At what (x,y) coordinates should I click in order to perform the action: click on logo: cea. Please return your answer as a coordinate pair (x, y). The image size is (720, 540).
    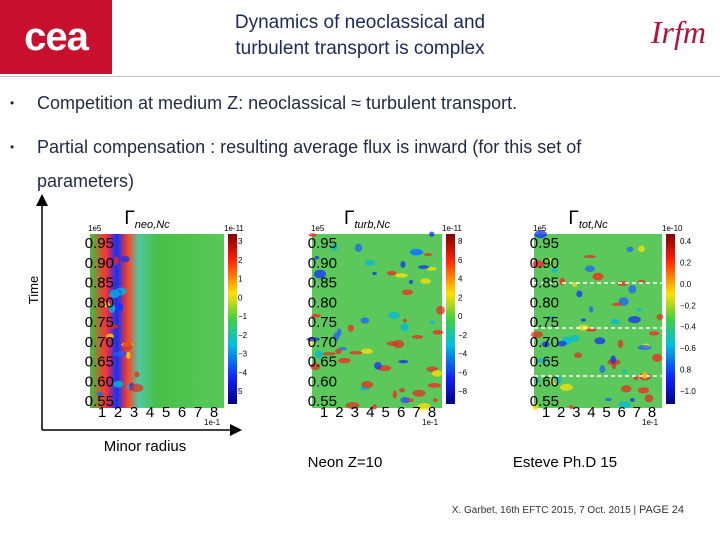
    Looking at the image, I should click on (56, 37).